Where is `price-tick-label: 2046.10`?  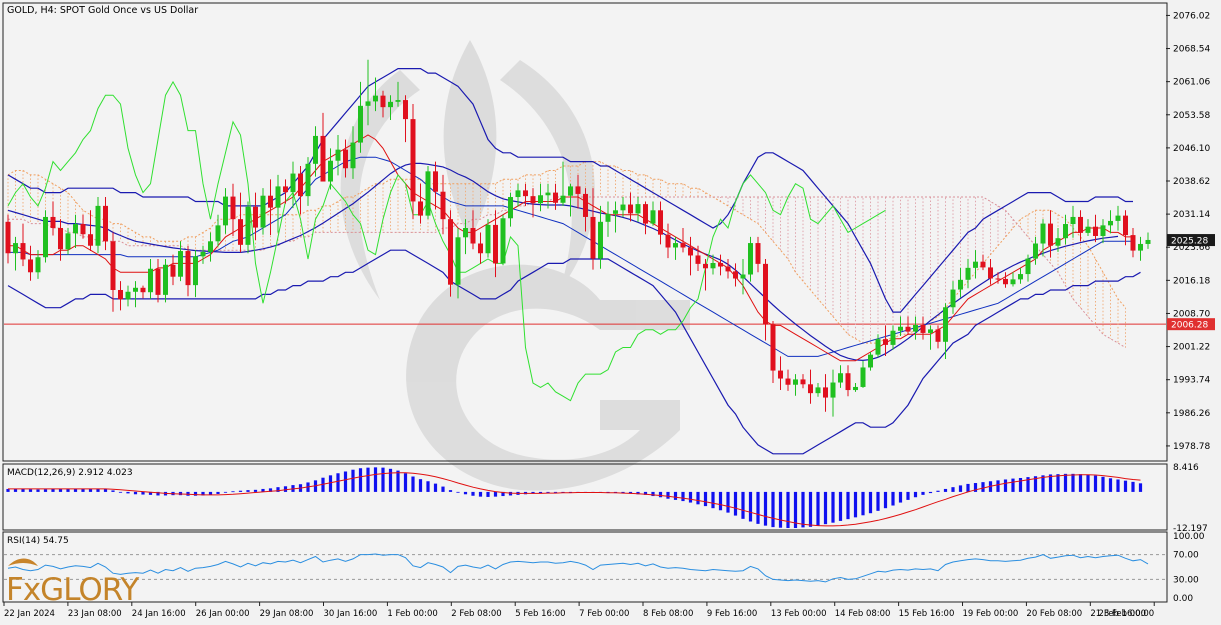
price-tick-label: 2046.10 is located at coordinates (1191, 149).